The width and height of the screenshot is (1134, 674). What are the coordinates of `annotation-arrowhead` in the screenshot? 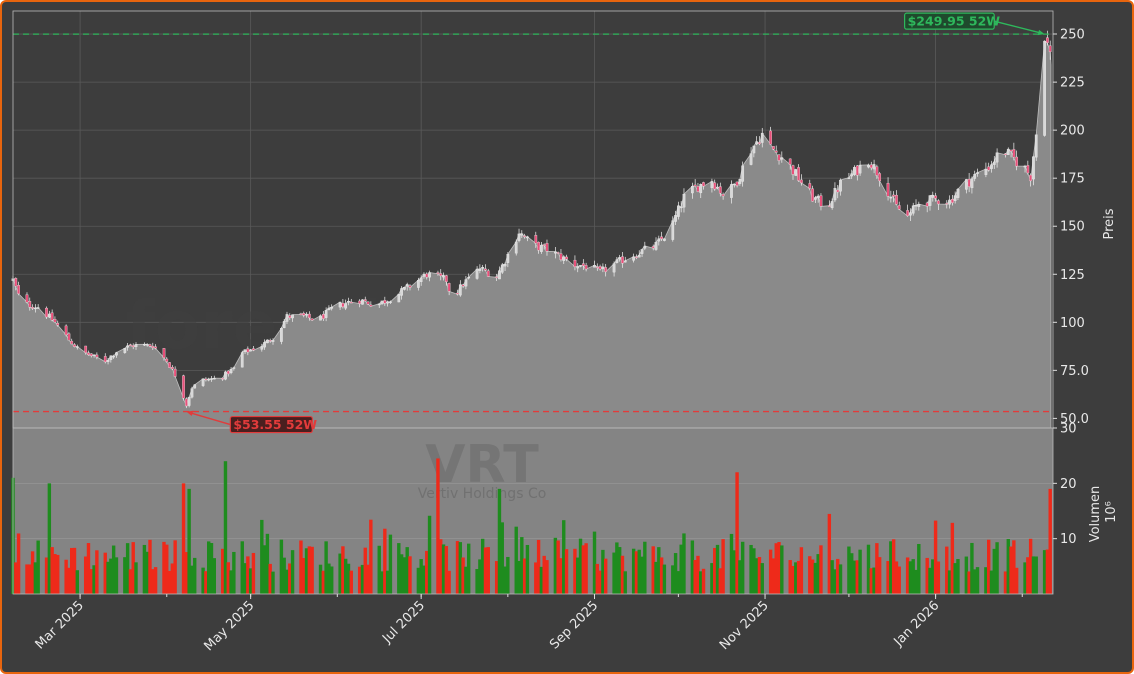 It's located at (190, 413).